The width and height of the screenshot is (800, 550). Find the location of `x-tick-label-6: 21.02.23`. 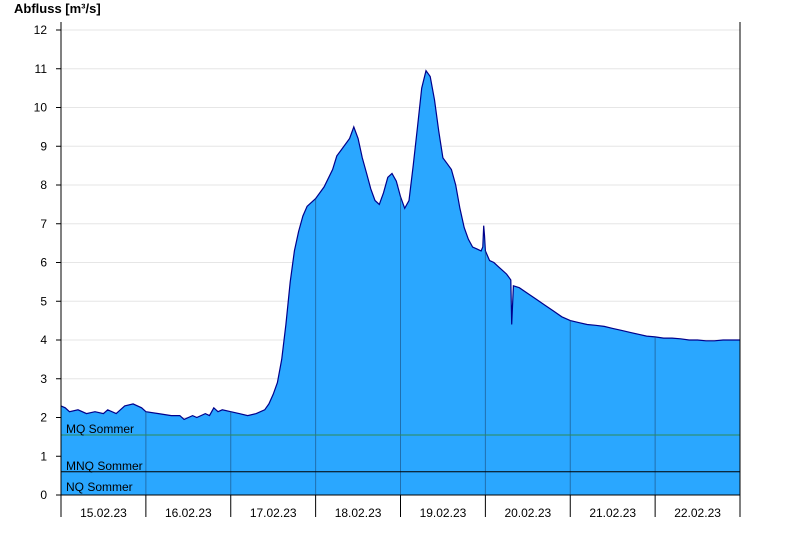

x-tick-label-6: 21.02.23 is located at coordinates (612, 513).